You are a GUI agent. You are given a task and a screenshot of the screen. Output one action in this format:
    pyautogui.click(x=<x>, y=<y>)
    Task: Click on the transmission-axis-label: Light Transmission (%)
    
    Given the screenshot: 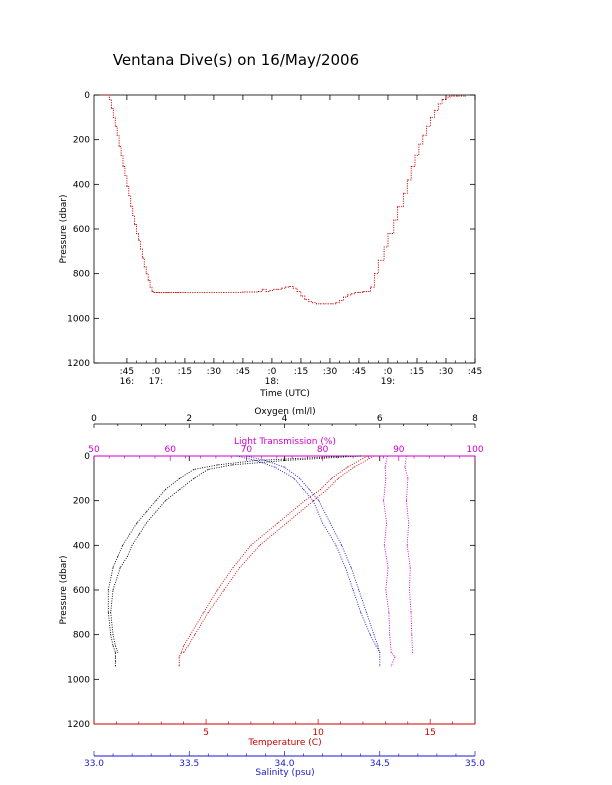 What is the action you would take?
    pyautogui.click(x=285, y=442)
    